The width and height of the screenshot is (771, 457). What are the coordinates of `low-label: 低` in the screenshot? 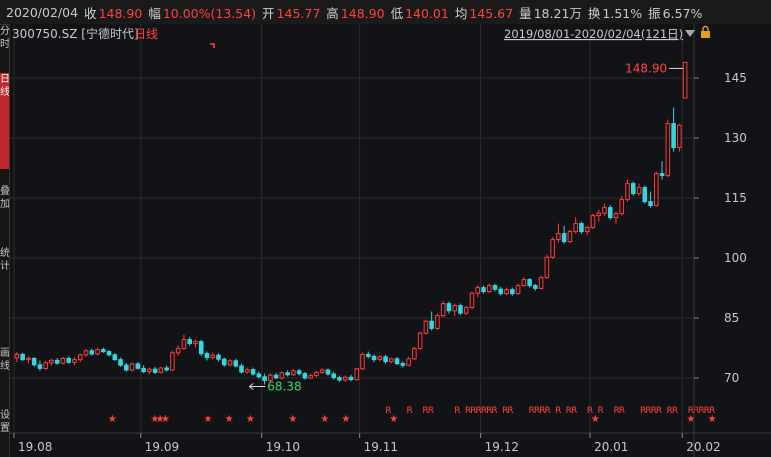 It's located at (397, 13).